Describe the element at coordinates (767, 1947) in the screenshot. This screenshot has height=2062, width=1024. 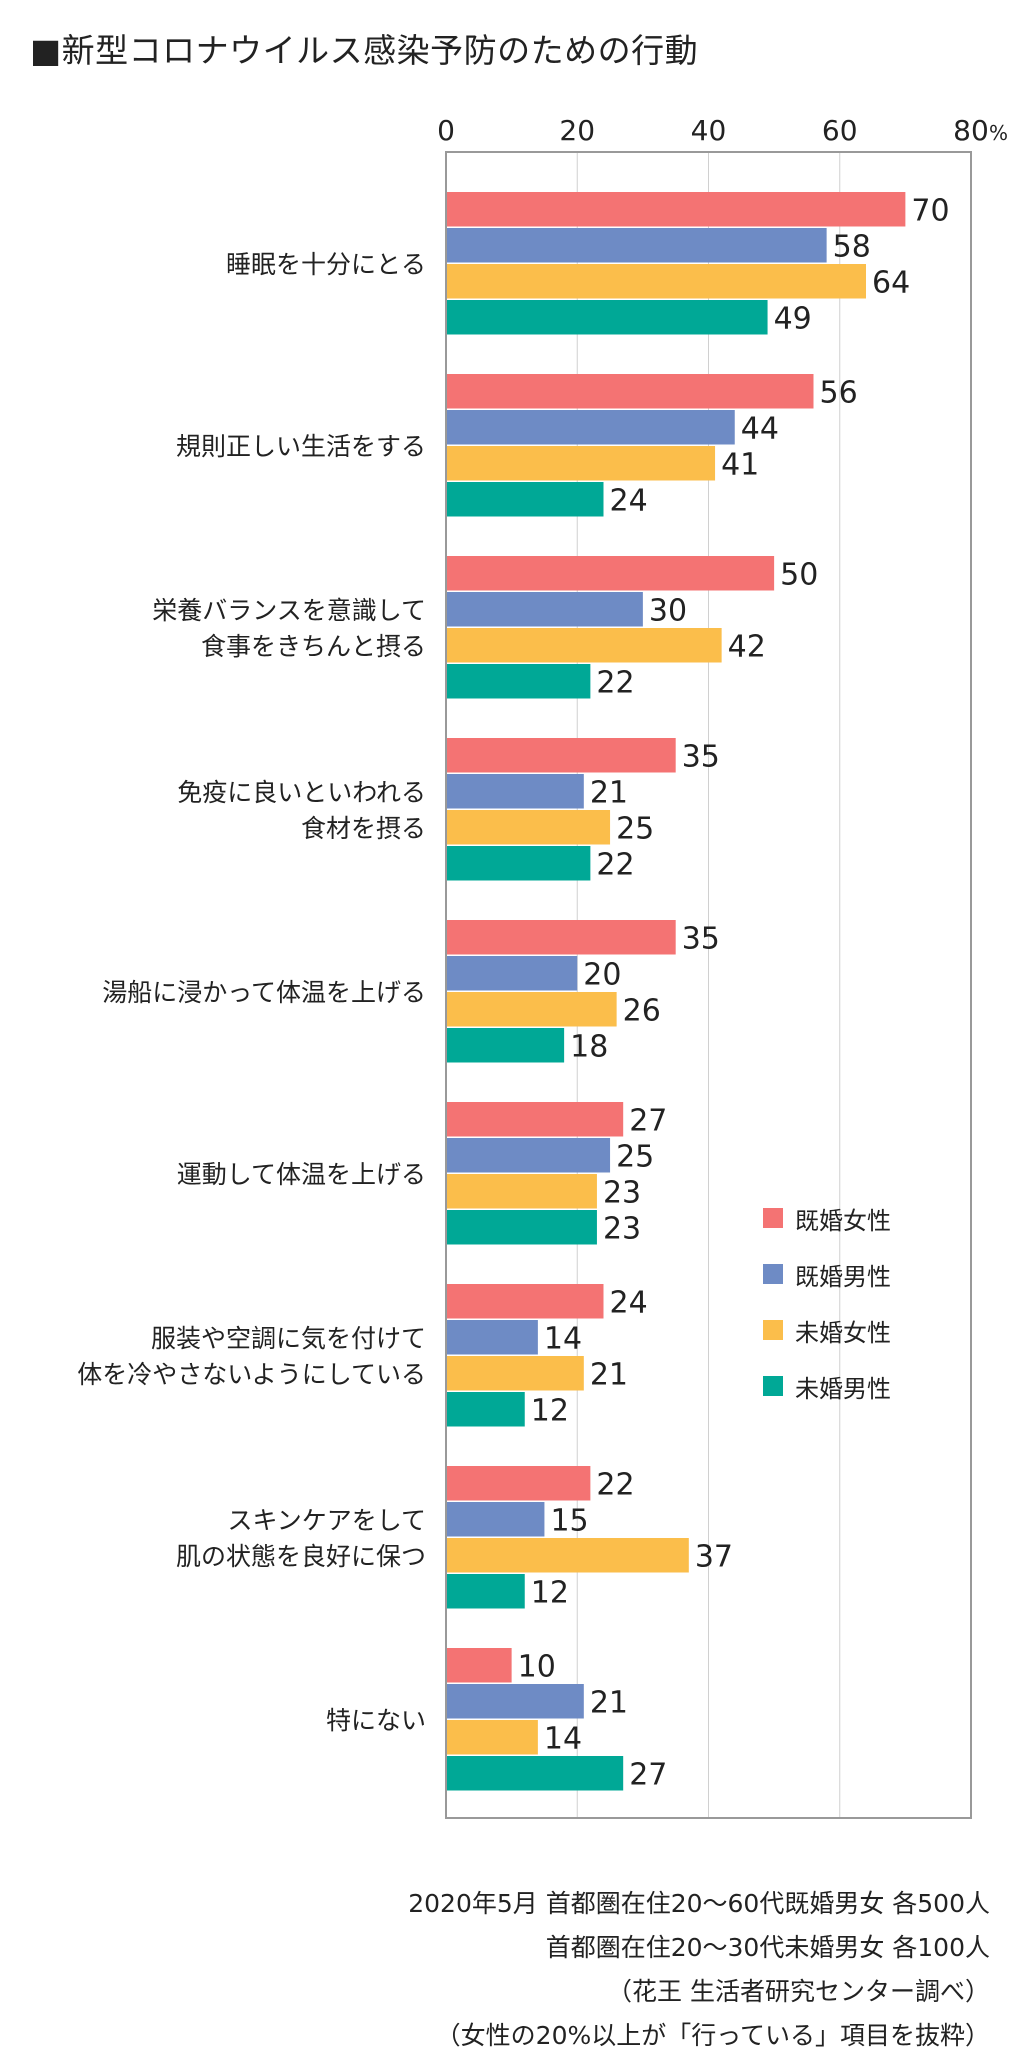
I see `footnote-line: 首都圏在住20〜30代未婚男女 各100人` at that location.